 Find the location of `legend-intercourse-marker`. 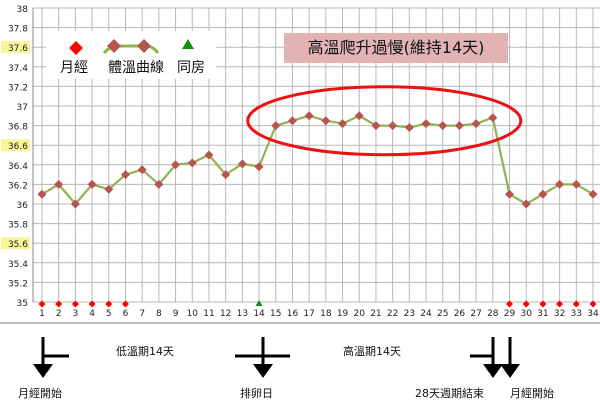

legend-intercourse-marker is located at coordinates (188, 44).